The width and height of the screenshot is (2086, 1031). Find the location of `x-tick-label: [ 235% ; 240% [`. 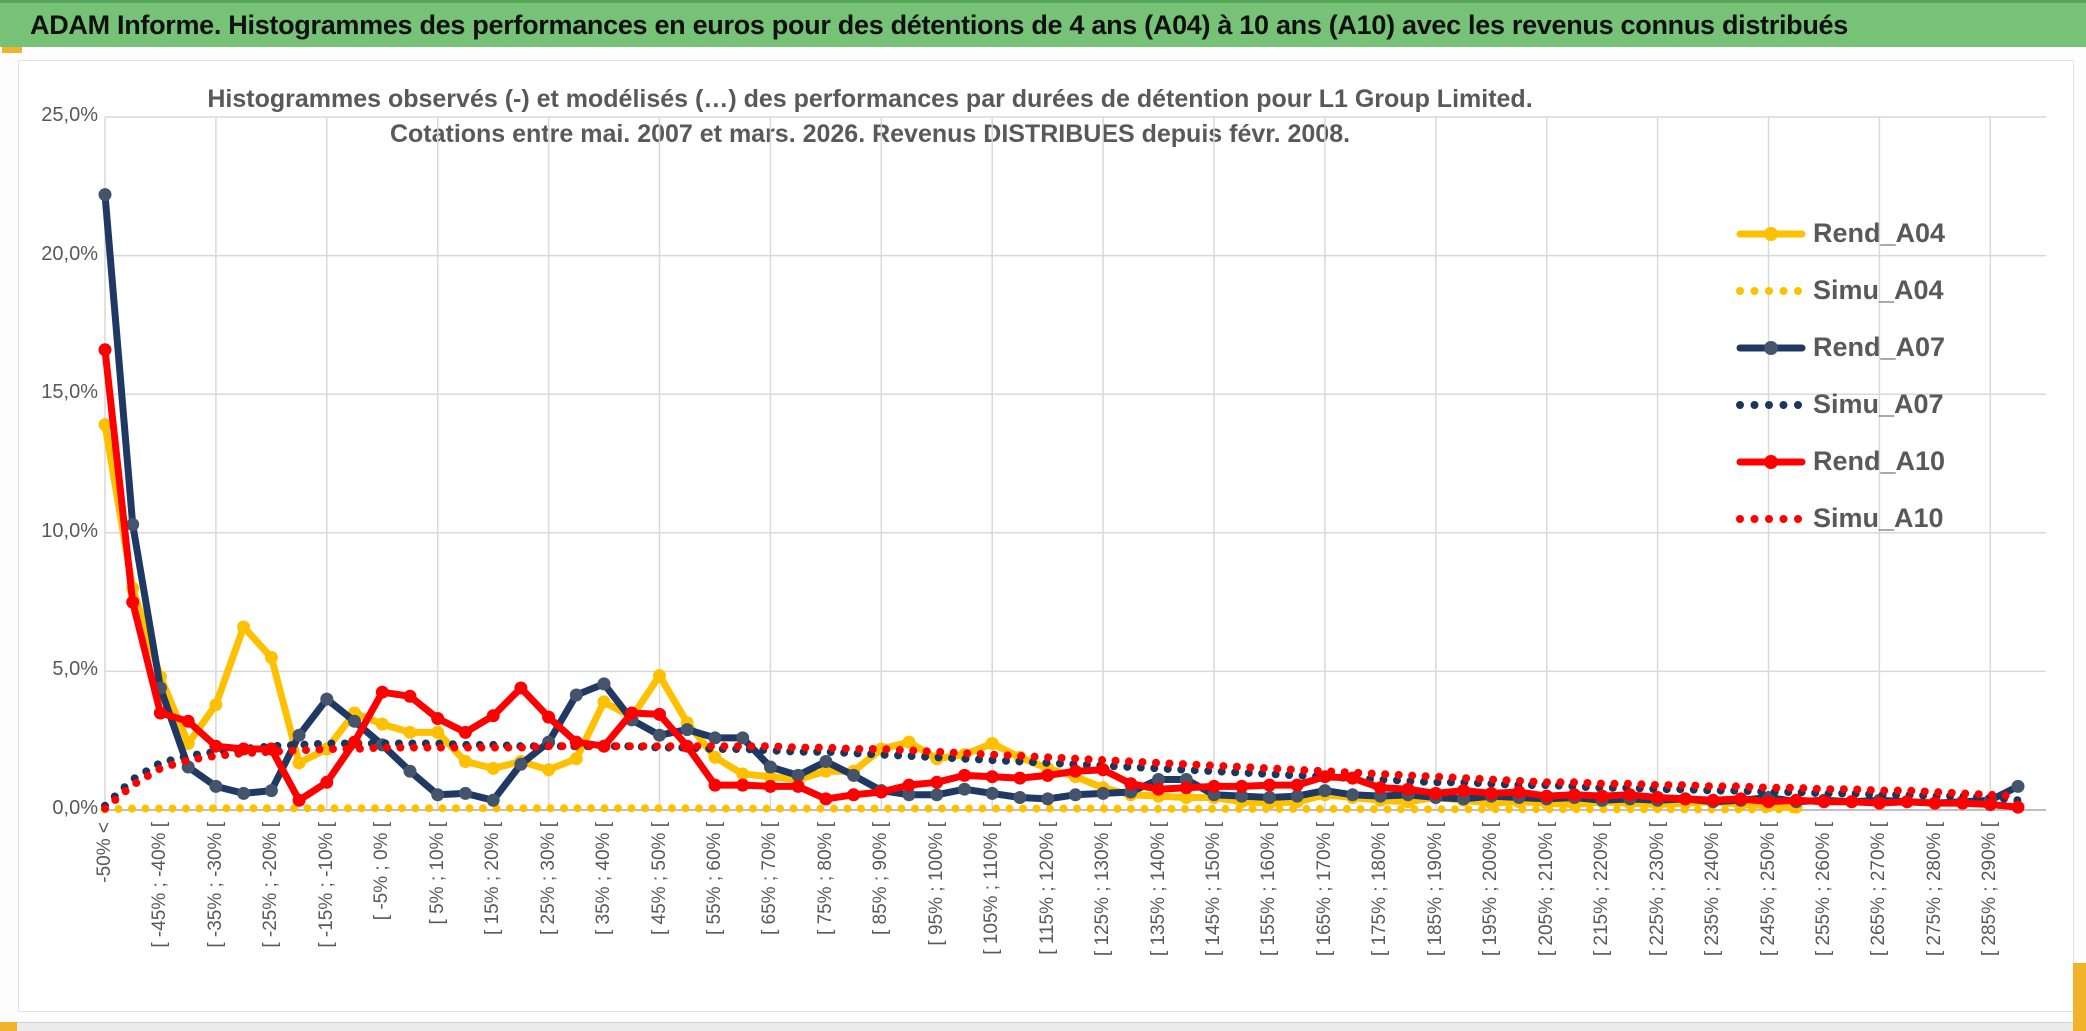

x-tick-label: [ 235% ; 240% [ is located at coordinates (1713, 889).